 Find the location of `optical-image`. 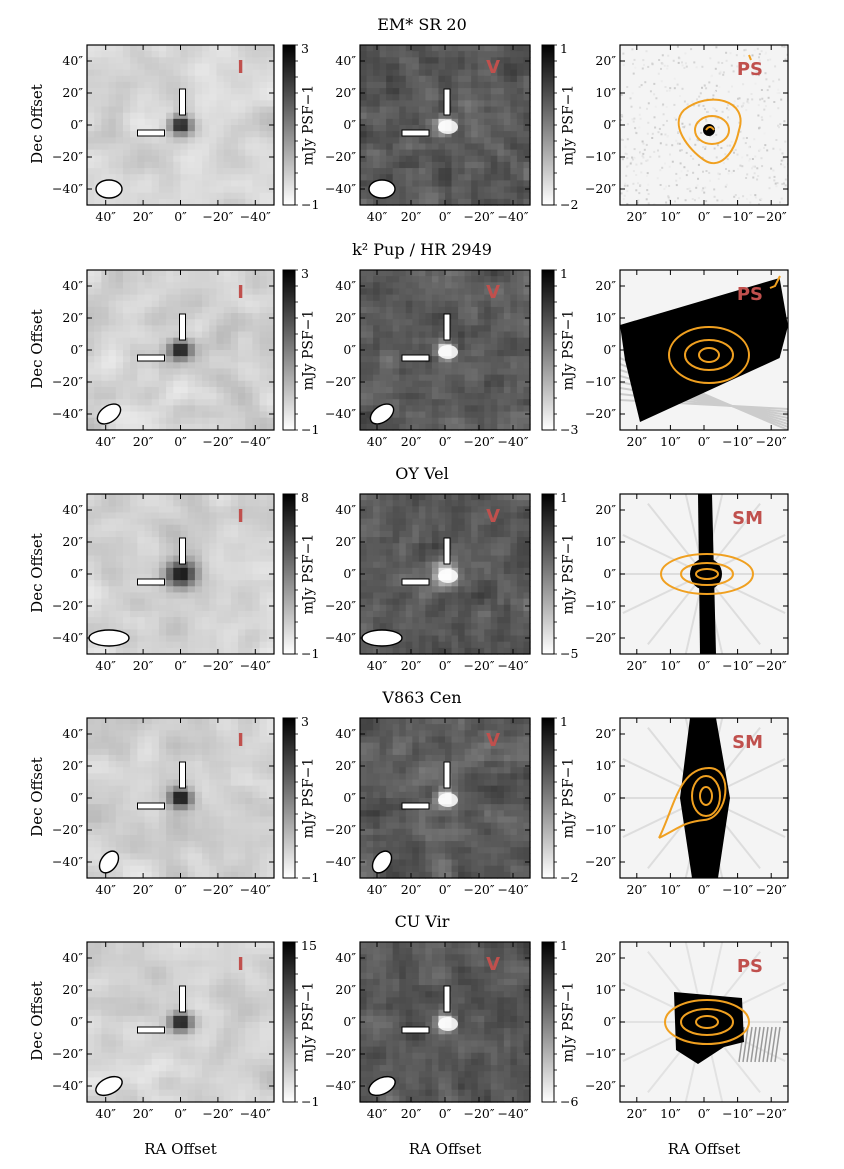

optical-image is located at coordinates (704, 1022).